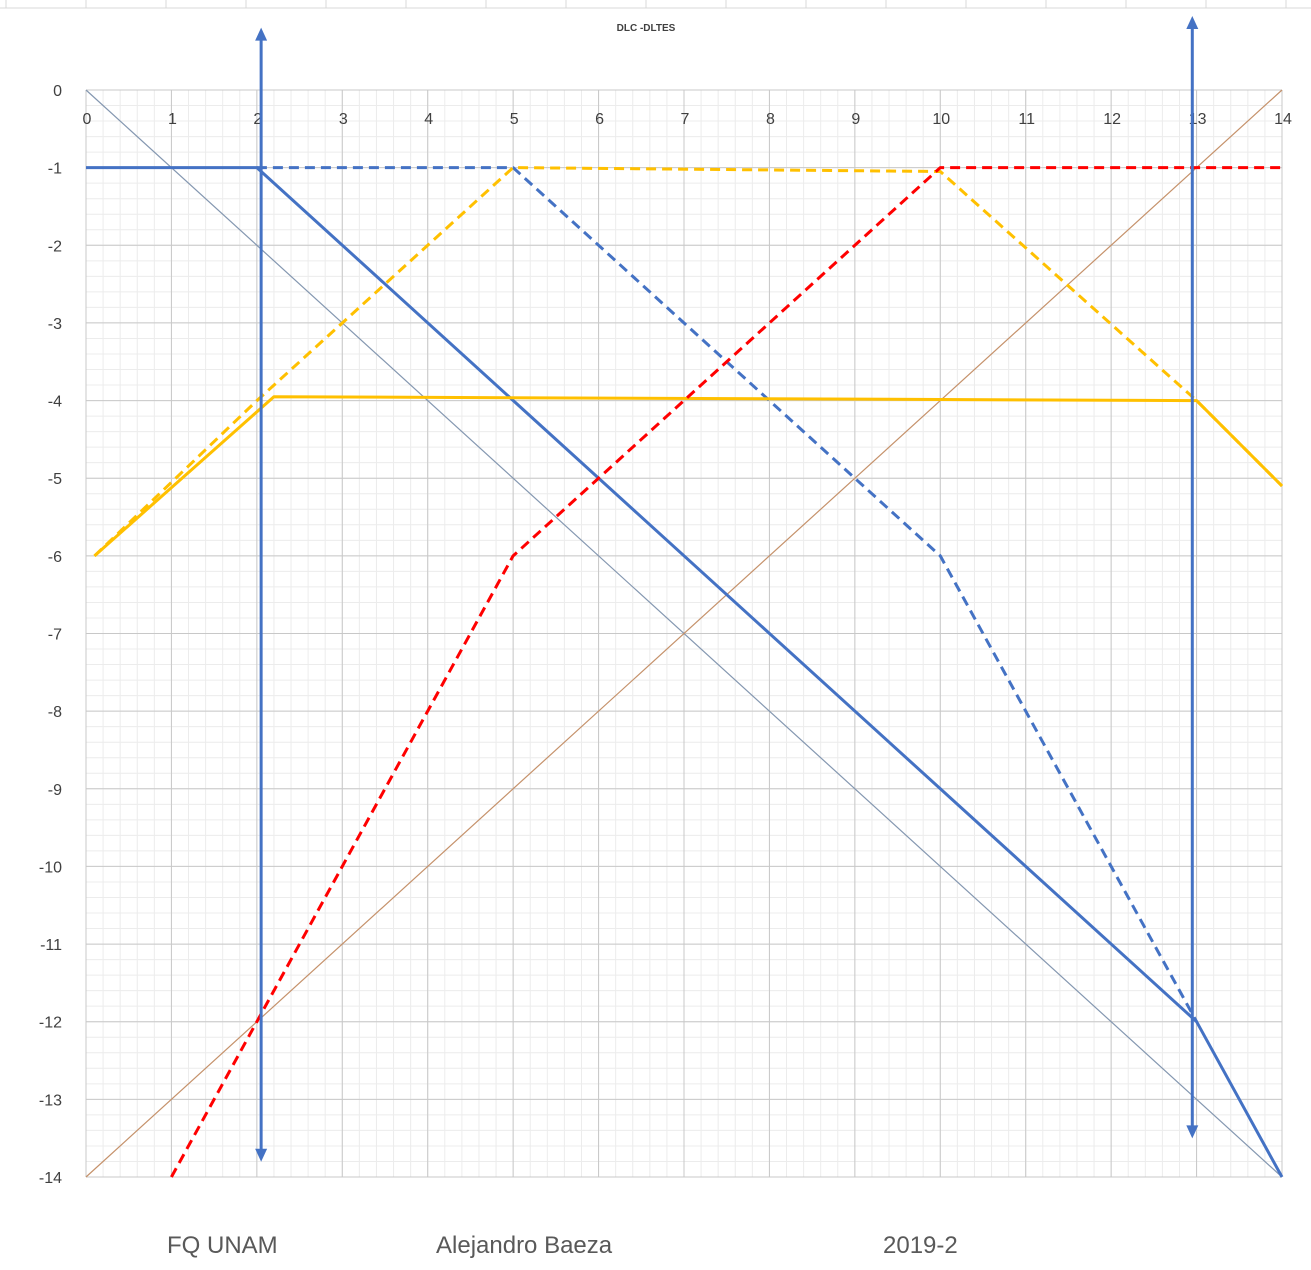 The width and height of the screenshot is (1311, 1270). What do you see at coordinates (55, 246) in the screenshot?
I see `y-tick-label: -2` at bounding box center [55, 246].